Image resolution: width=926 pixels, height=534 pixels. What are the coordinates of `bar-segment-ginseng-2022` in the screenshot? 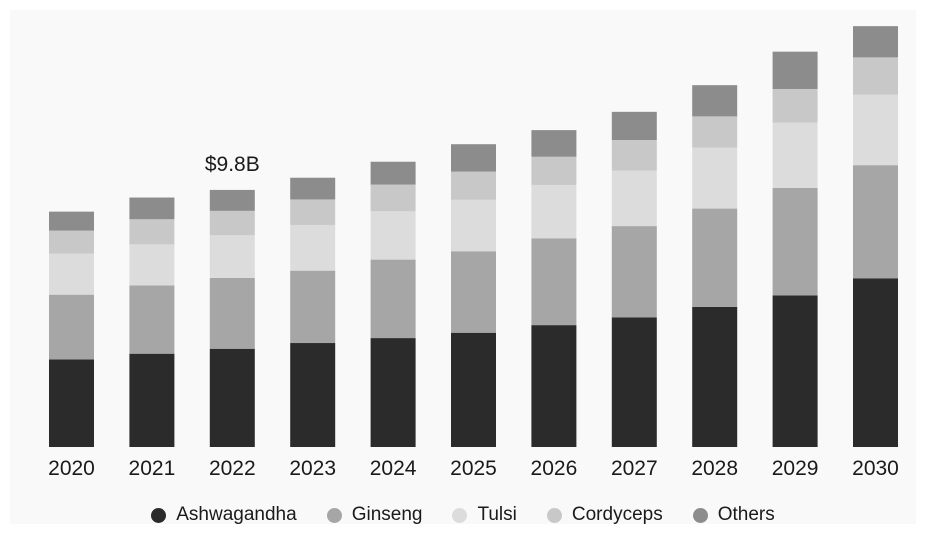 It's located at (232, 313).